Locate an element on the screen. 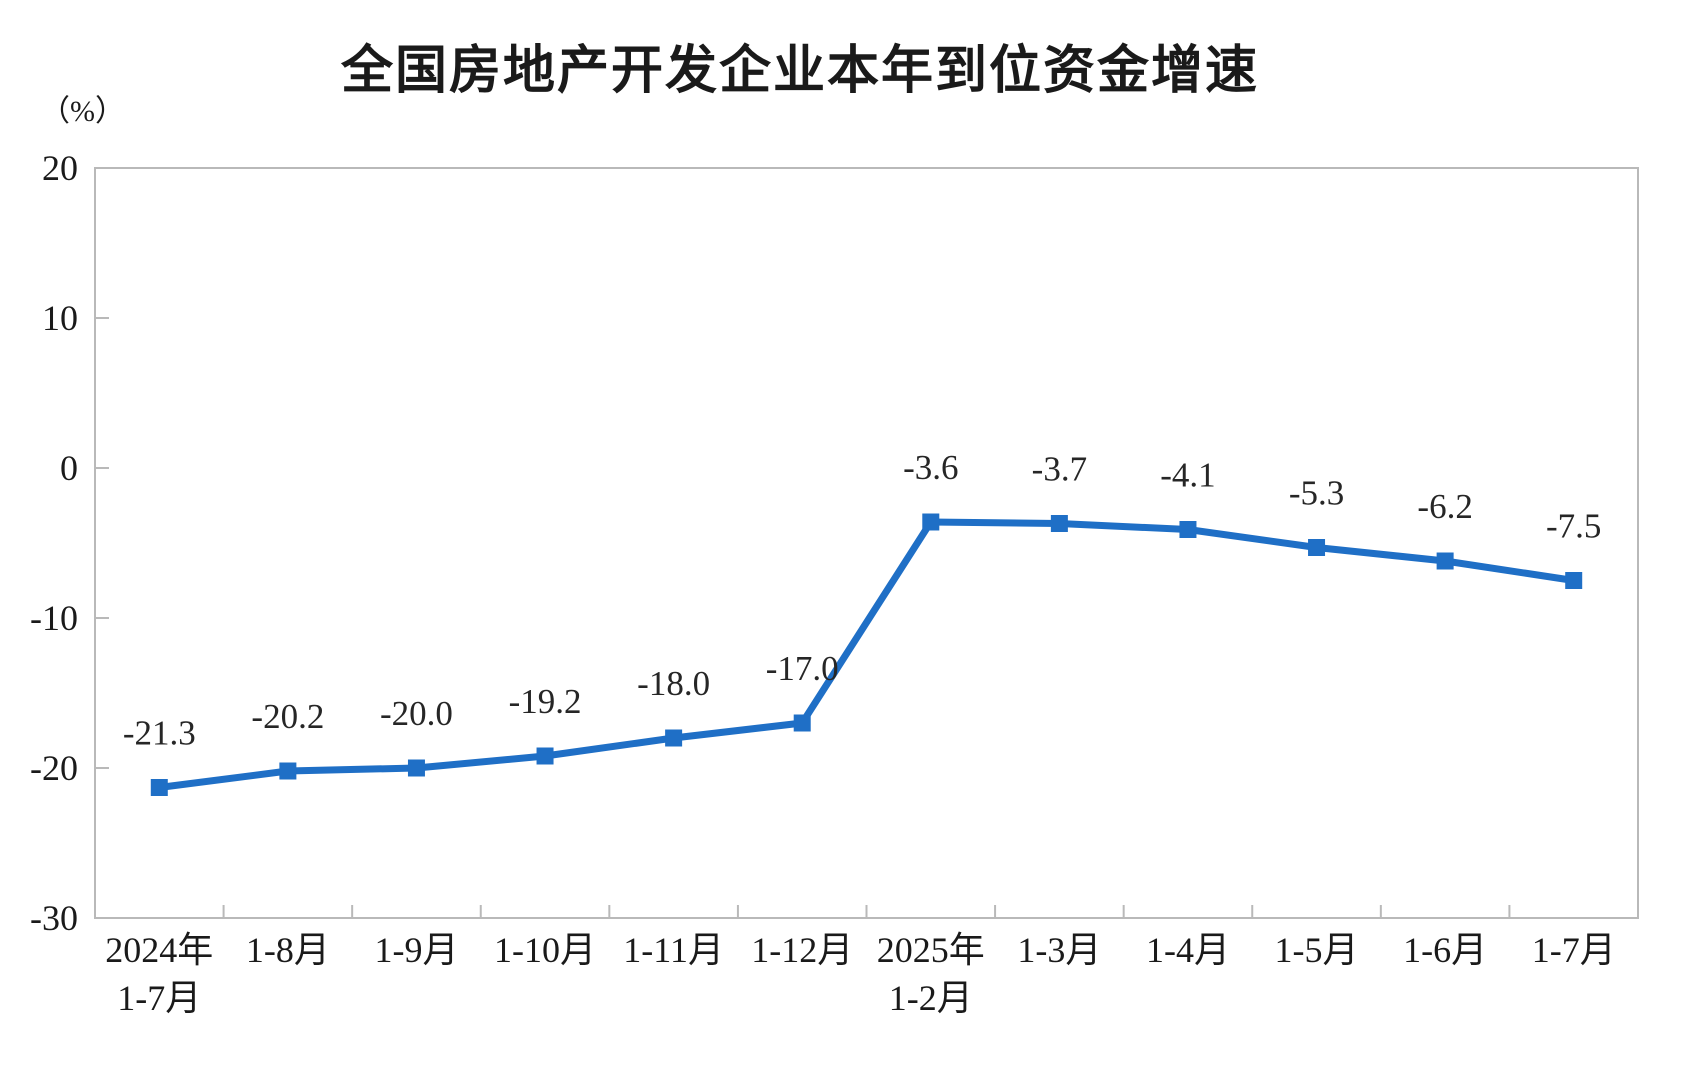 The image size is (1686, 1080). data-point-label: -21.3 is located at coordinates (159, 733).